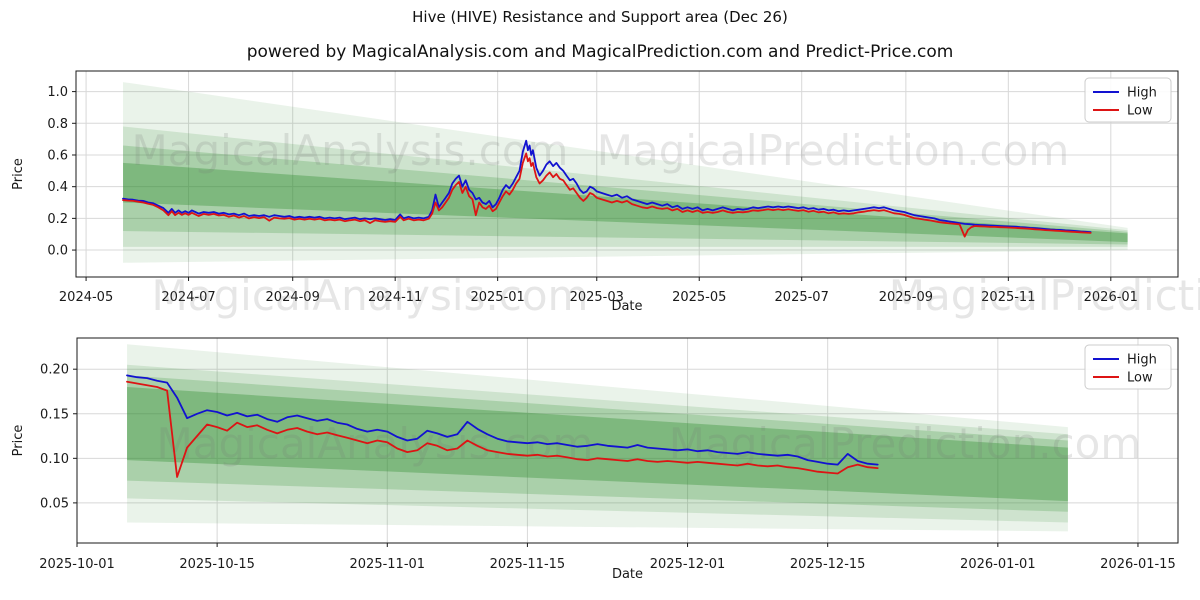 The width and height of the screenshot is (1200, 600). I want to click on y-tick-label: 0.2, so click(57, 219).